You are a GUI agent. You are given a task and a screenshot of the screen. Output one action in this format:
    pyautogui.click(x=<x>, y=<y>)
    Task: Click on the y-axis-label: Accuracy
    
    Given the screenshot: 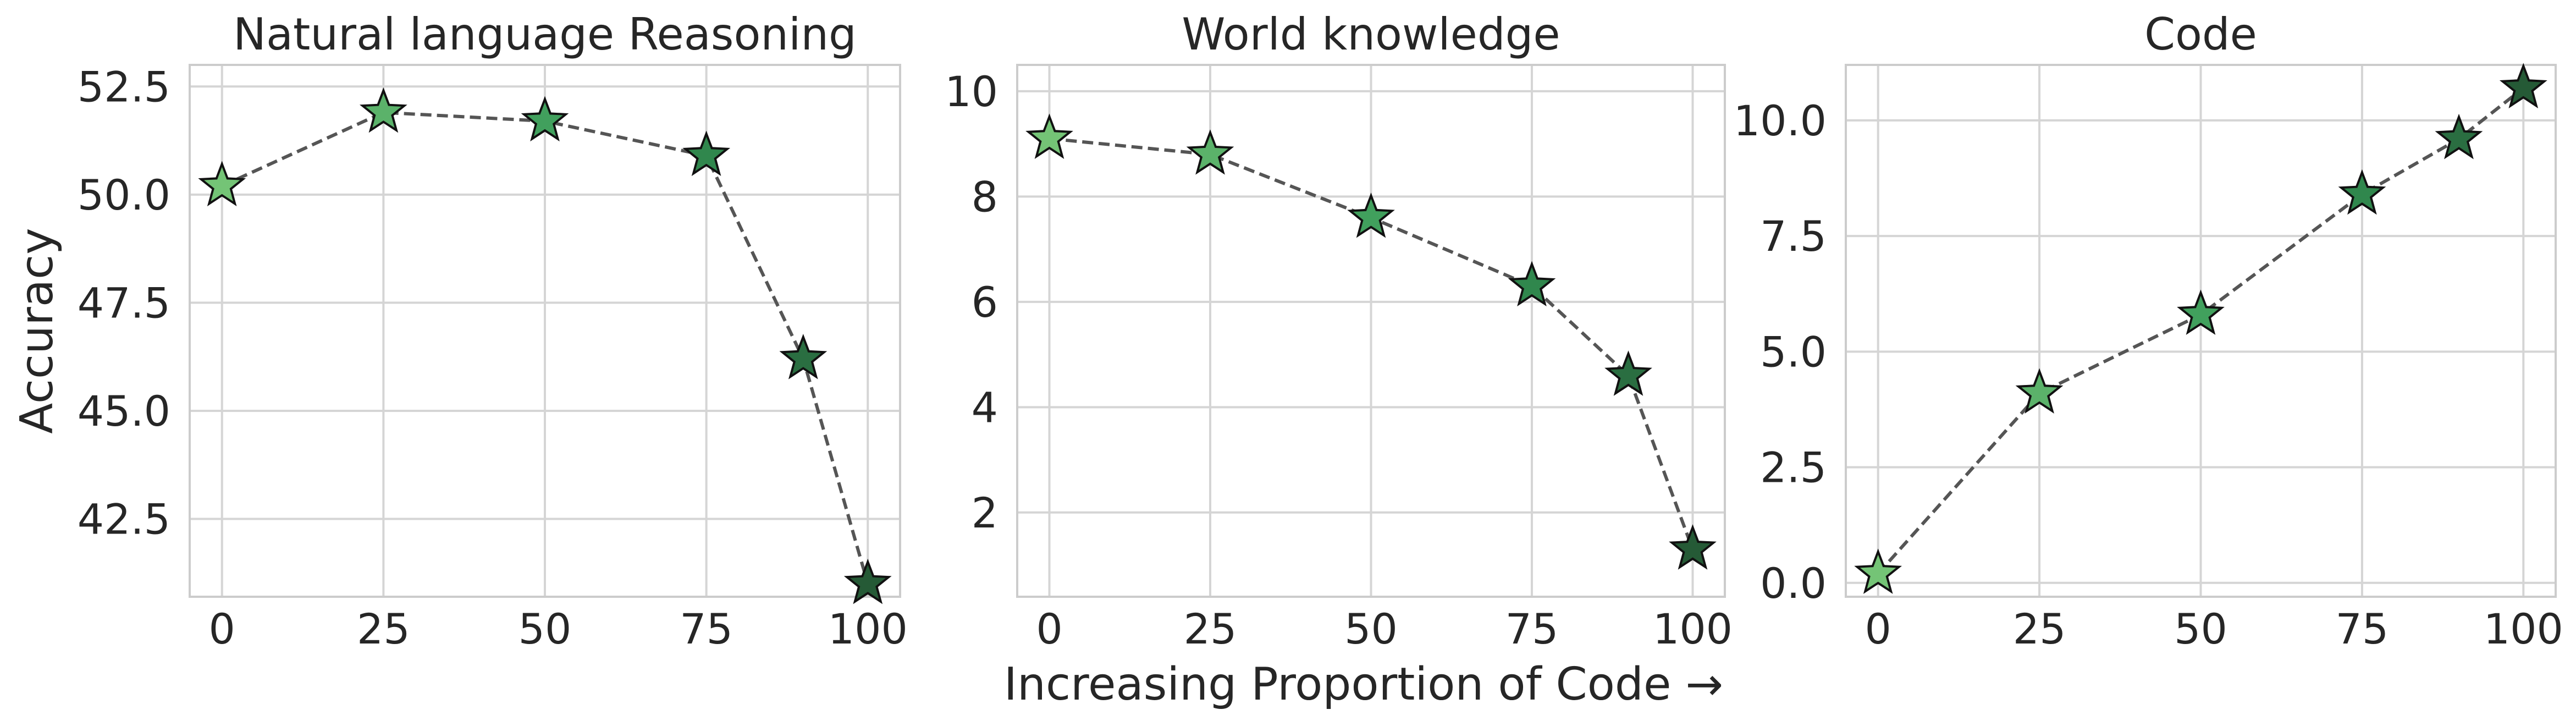 What is the action you would take?
    pyautogui.click(x=37, y=330)
    